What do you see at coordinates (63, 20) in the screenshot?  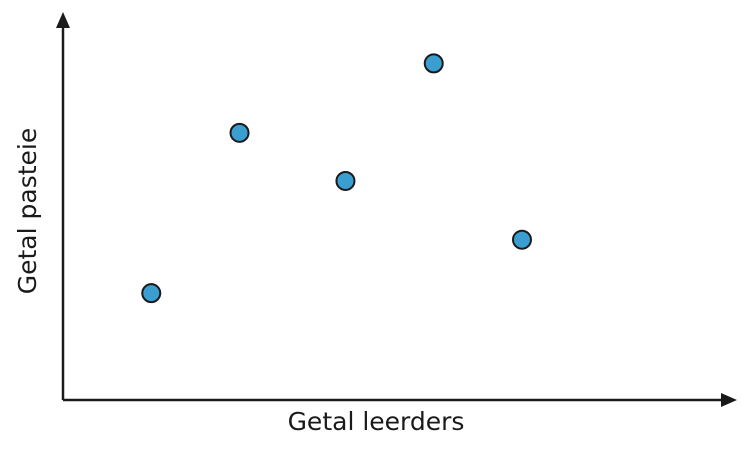 I see `y-axis-arrowhead` at bounding box center [63, 20].